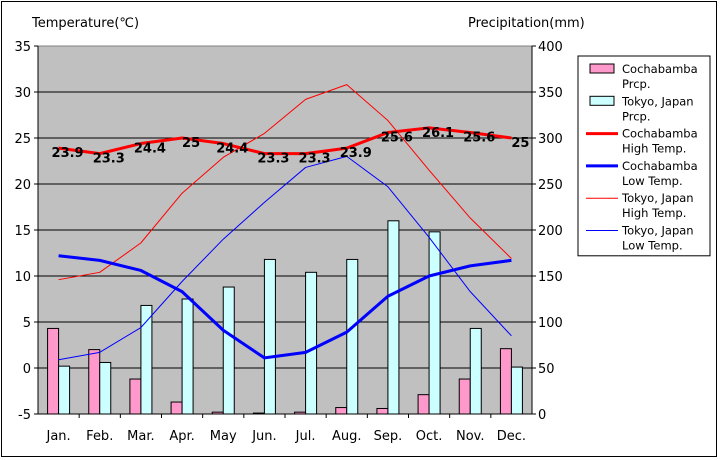 This screenshot has height=460, width=720. What do you see at coordinates (470, 436) in the screenshot?
I see `x-tick-label: Nov.` at bounding box center [470, 436].